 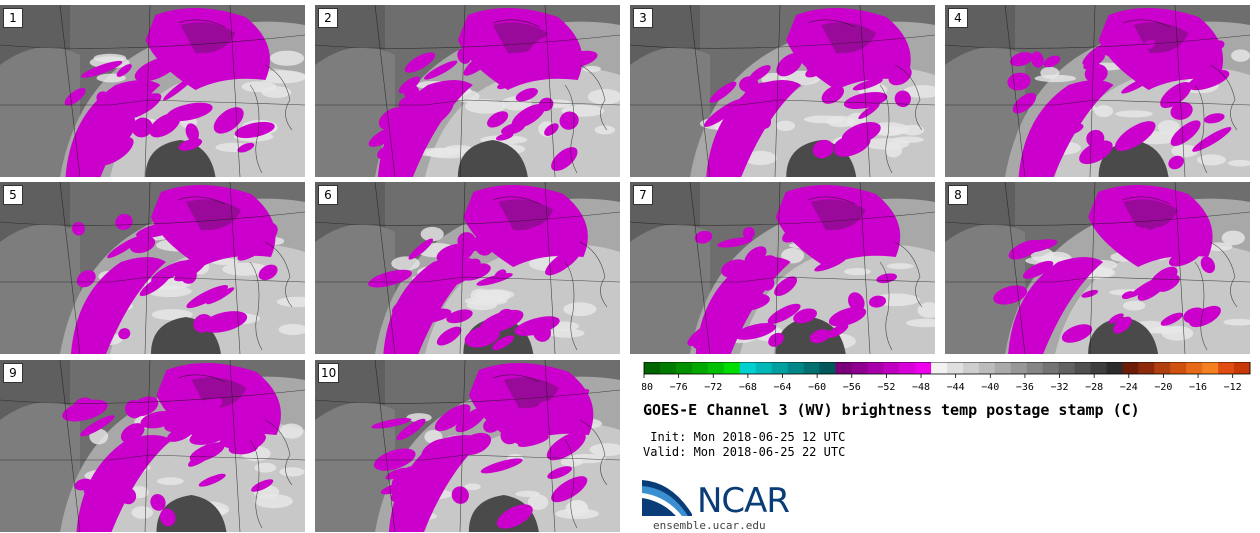 What do you see at coordinates (1129, 387) in the screenshot?
I see `colorbar-tick-label: −24` at bounding box center [1129, 387].